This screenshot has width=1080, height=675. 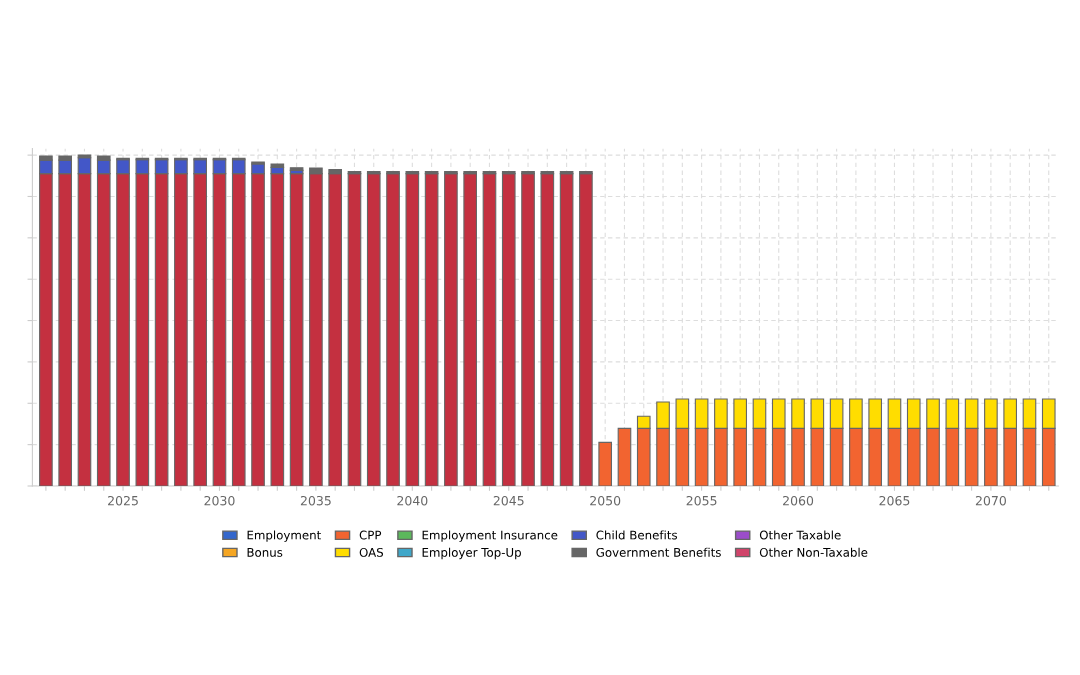 What do you see at coordinates (265, 552) in the screenshot?
I see `legend-label: Bonus` at bounding box center [265, 552].